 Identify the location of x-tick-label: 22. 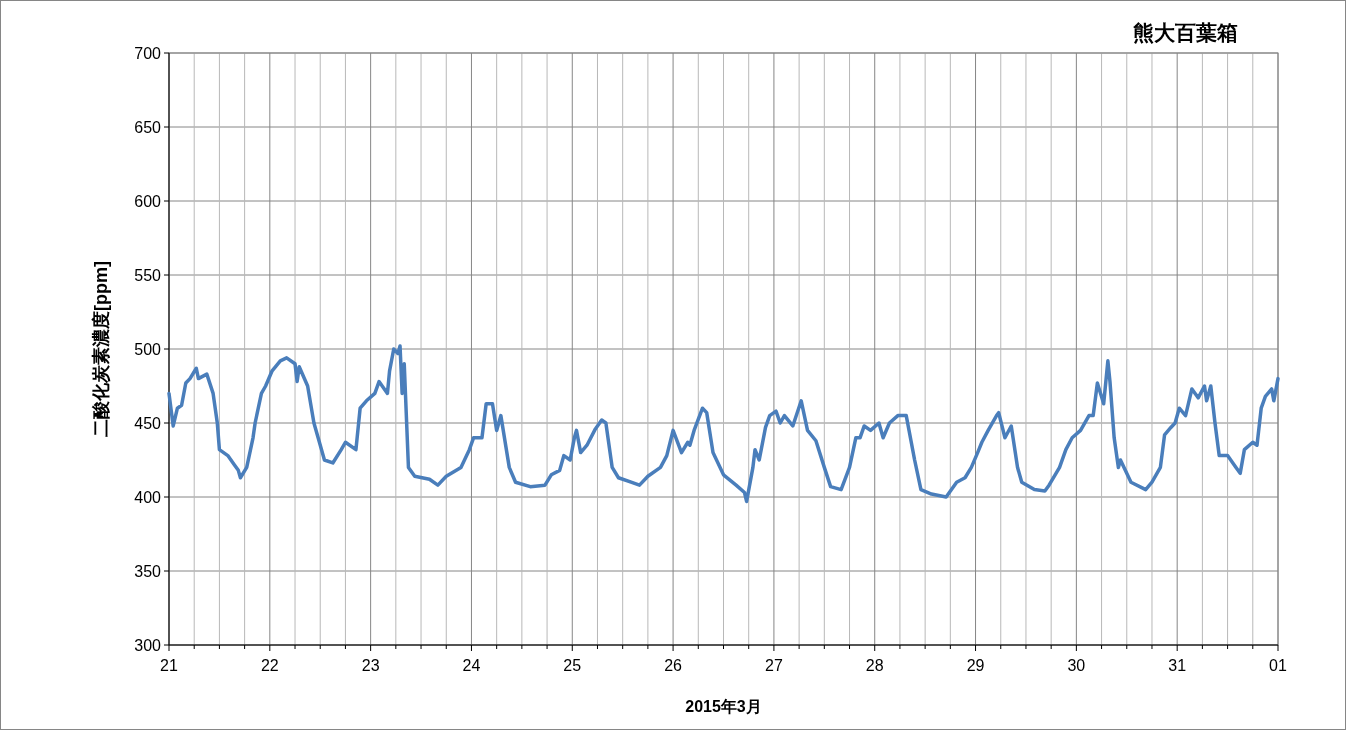
(269, 665).